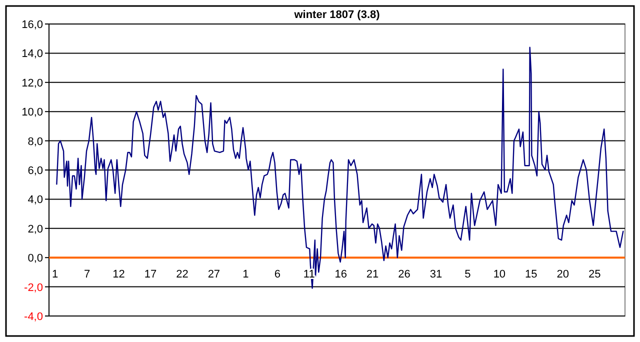 Image resolution: width=640 pixels, height=342 pixels. Describe the element at coordinates (35, 171) in the screenshot. I see `y-tick-label: 6,0` at that location.